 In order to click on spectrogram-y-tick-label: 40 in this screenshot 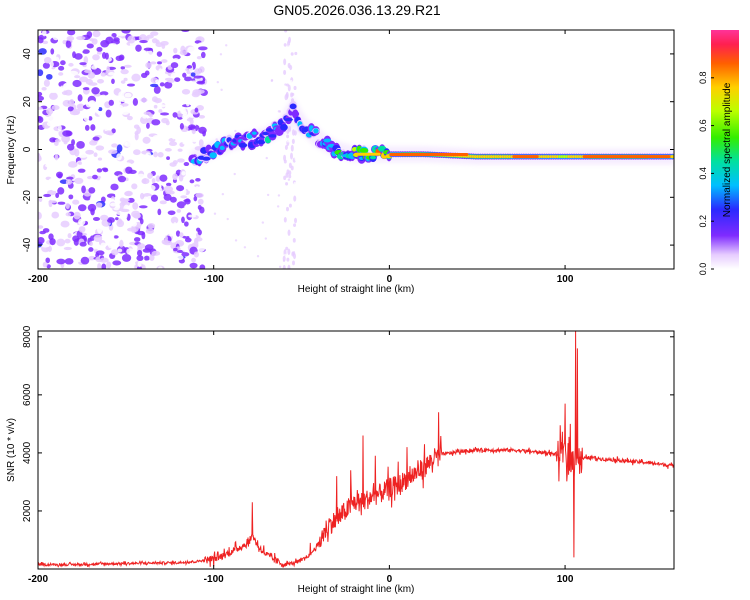, I will do `click(27, 54)`.